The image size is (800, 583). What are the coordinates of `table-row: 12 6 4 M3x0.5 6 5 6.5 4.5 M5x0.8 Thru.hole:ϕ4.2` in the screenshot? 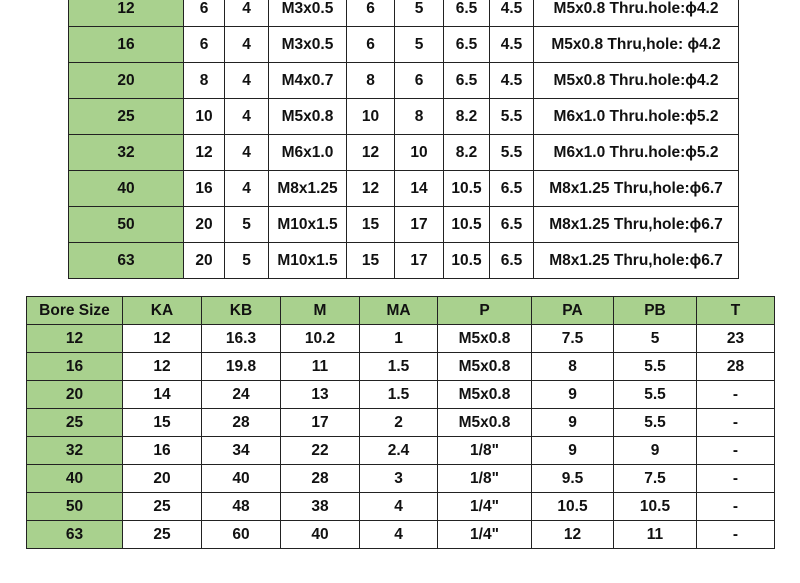 It's located at (403, 13).